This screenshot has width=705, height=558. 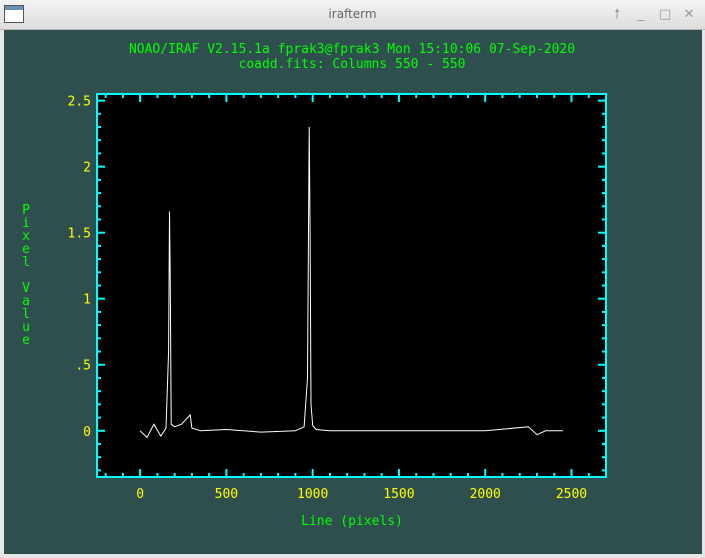 I want to click on x-axis-label: Line (pixels), so click(x=352, y=521).